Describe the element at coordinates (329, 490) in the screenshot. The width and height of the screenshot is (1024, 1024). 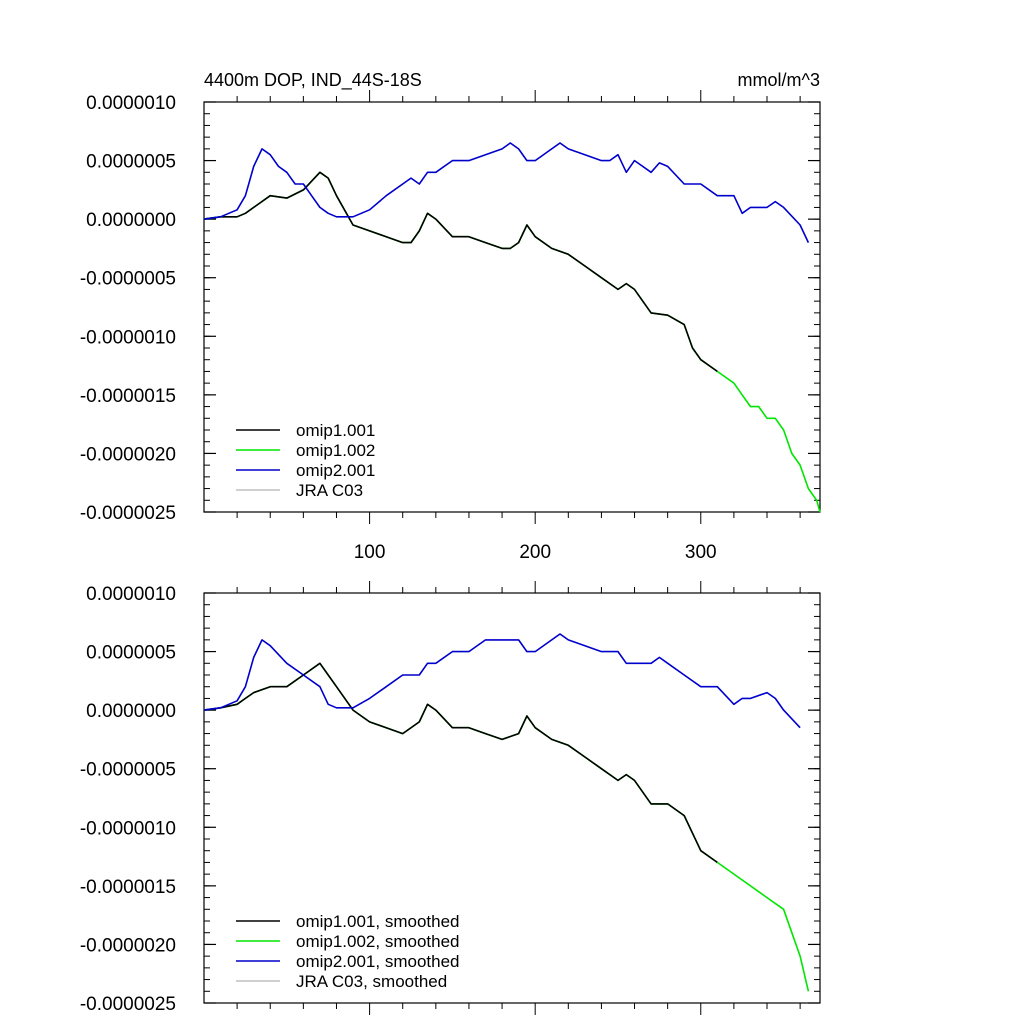
I see `legend-label: JRA C03` at that location.